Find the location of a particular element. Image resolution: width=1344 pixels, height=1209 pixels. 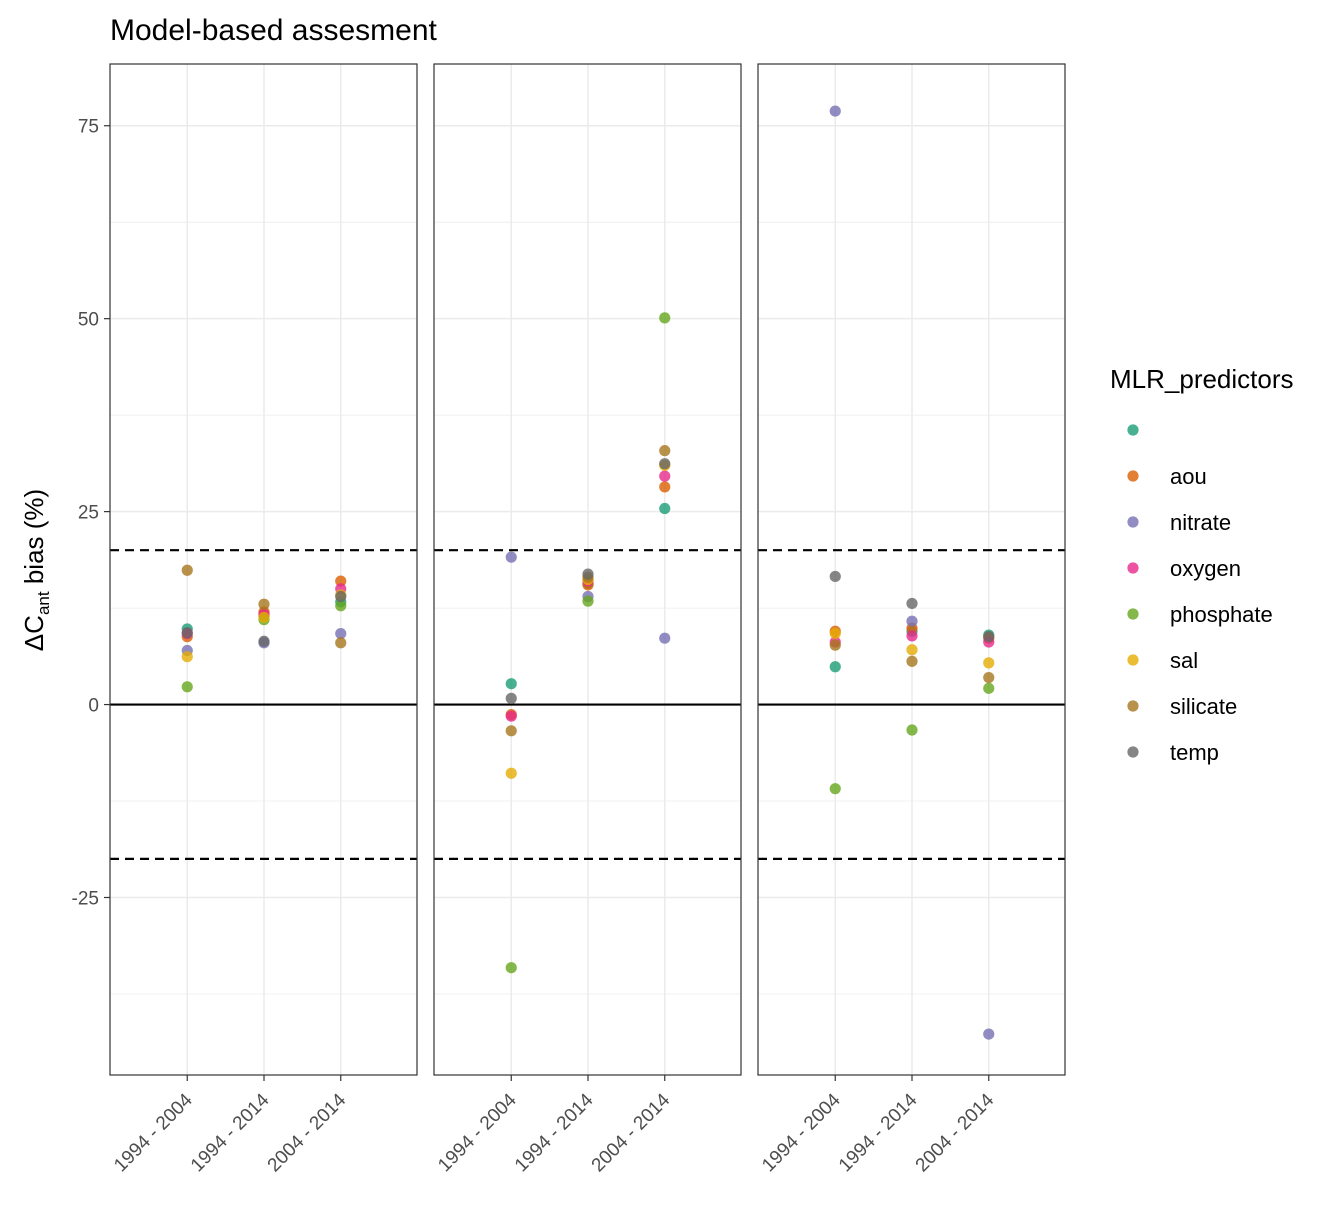

legend-item-nitrate: nitrate is located at coordinates (1179, 522).